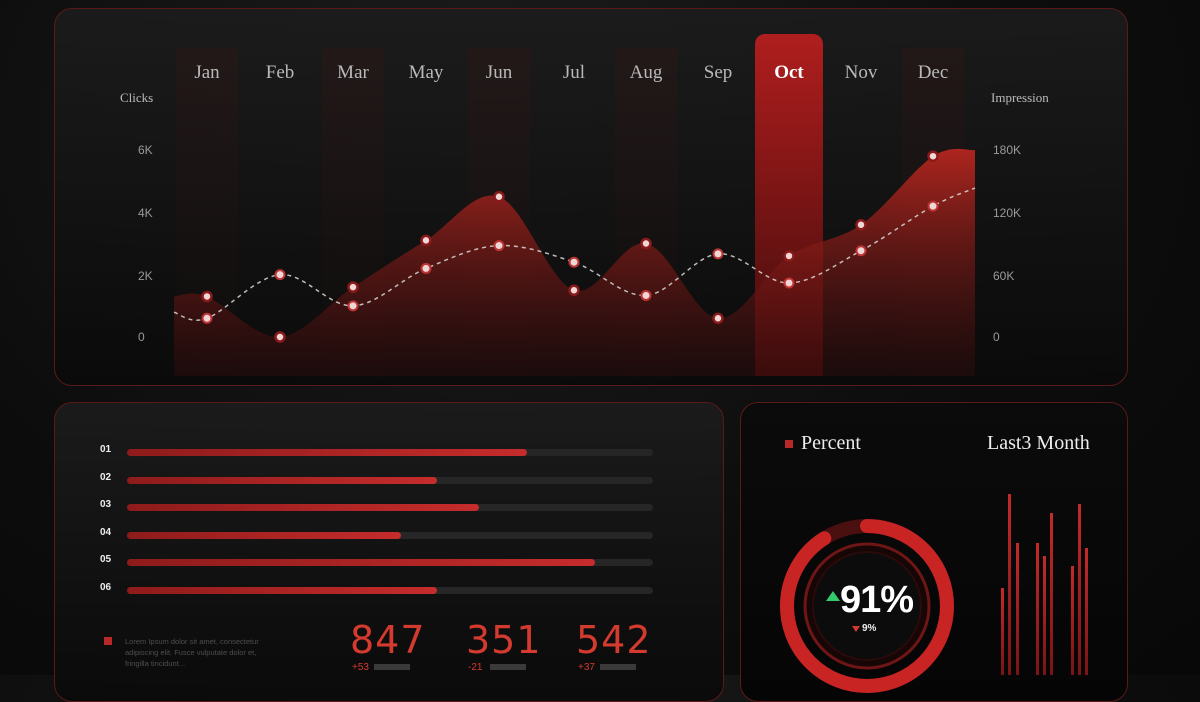 The image size is (1200, 702). I want to click on percent-gauge, so click(867, 606).